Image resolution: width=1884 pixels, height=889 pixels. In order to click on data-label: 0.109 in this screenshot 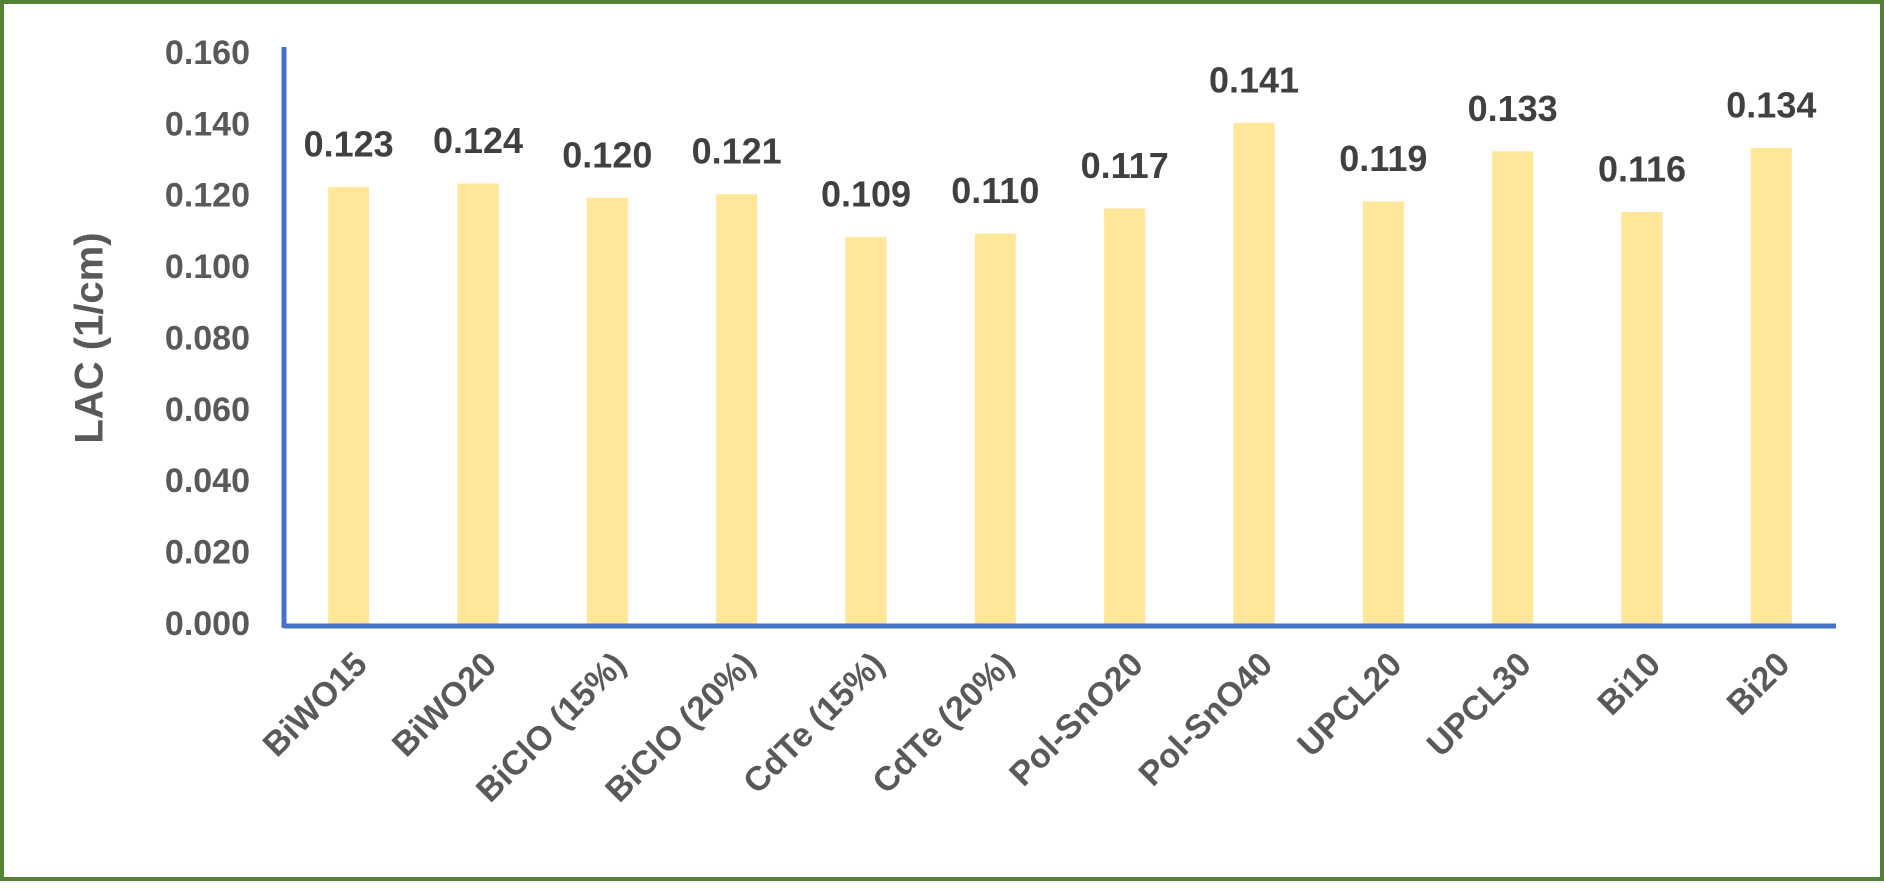, I will do `click(866, 194)`.